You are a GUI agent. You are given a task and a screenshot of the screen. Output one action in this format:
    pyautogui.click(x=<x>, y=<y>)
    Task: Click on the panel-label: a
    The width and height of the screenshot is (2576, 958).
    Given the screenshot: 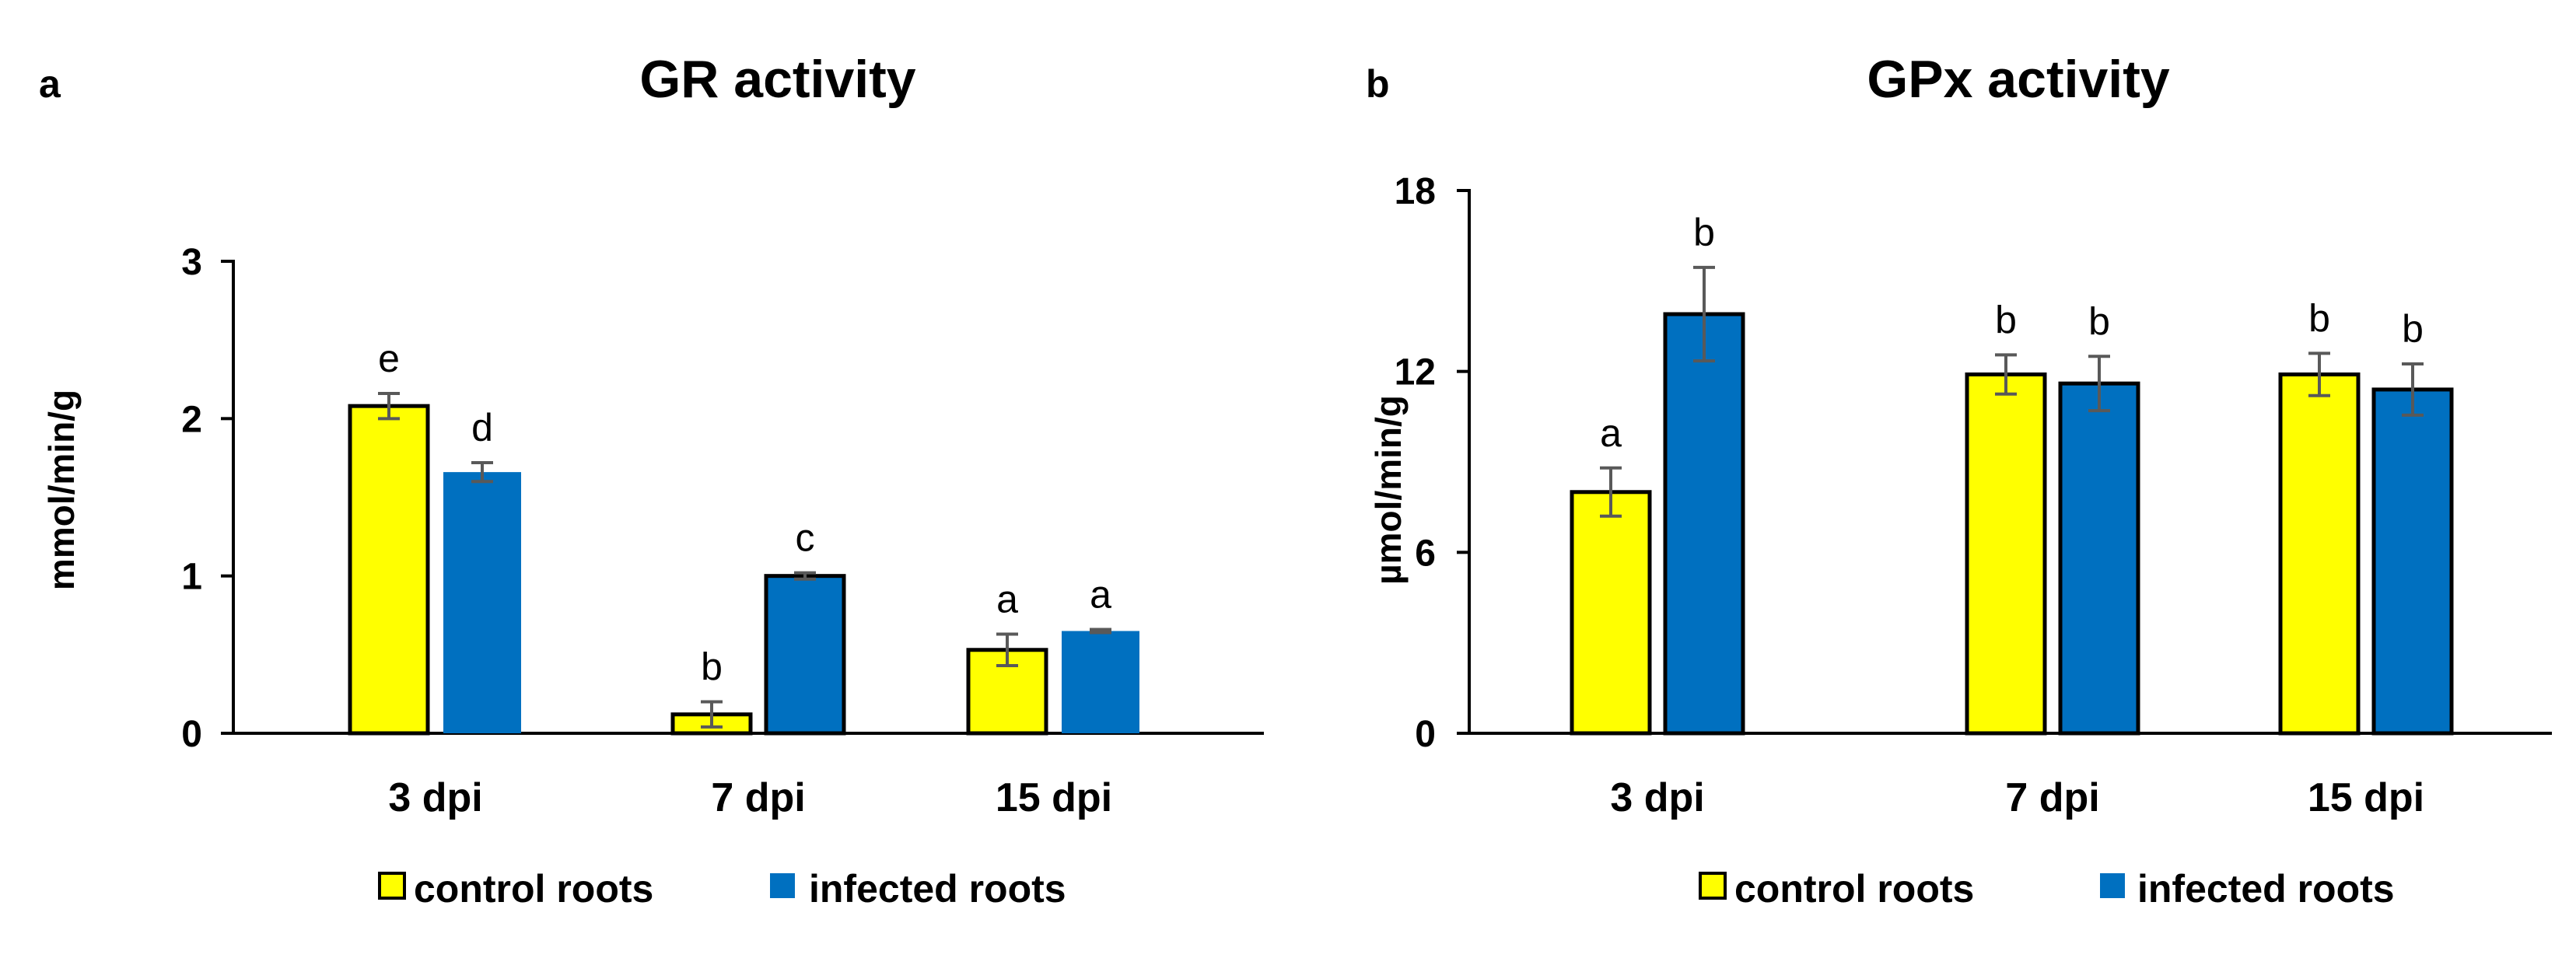 What is the action you would take?
    pyautogui.click(x=50, y=84)
    